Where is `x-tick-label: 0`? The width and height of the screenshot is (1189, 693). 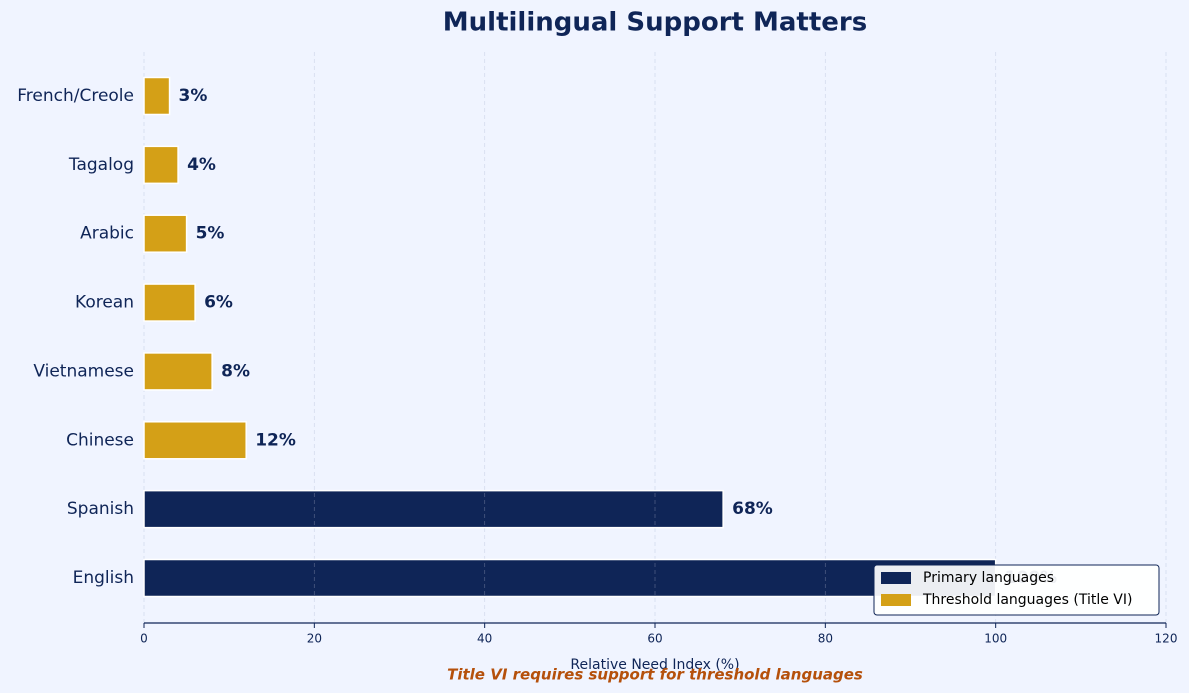 x-tick-label: 0 is located at coordinates (144, 639).